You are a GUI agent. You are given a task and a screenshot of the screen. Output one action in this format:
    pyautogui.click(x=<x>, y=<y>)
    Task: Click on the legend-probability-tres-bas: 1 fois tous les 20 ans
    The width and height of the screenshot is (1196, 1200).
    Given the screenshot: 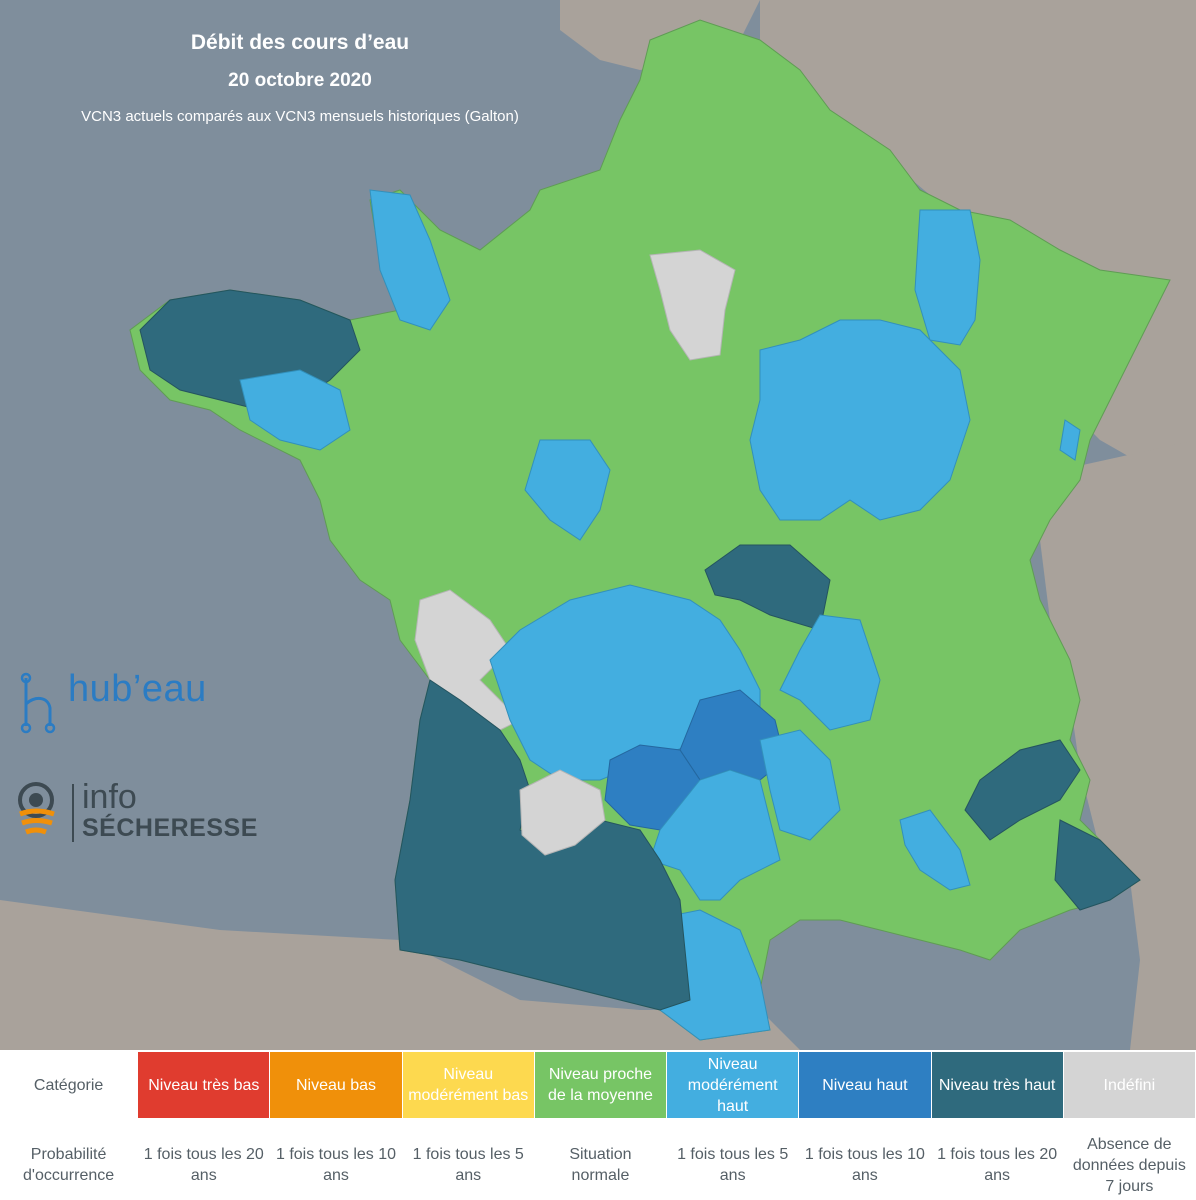 What is the action you would take?
    pyautogui.click(x=203, y=1165)
    